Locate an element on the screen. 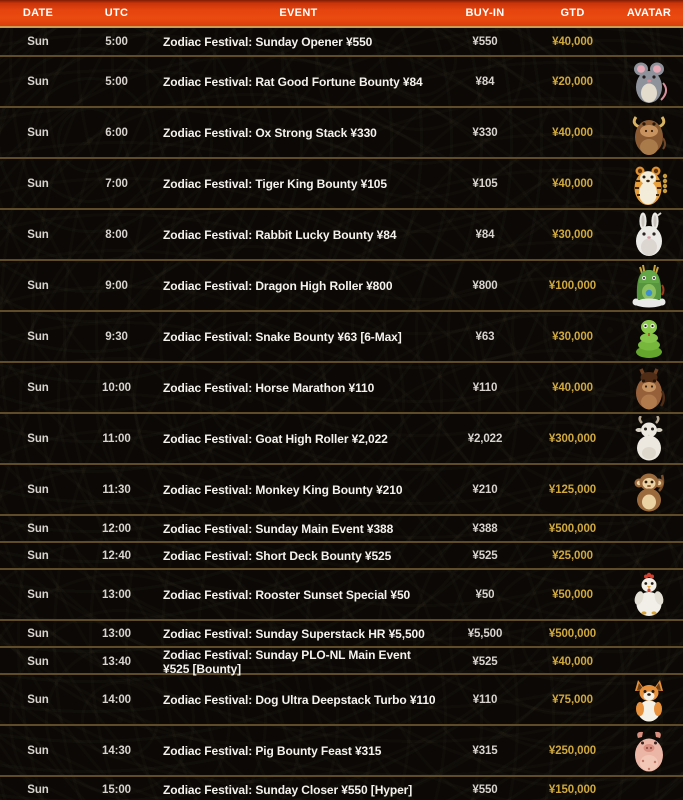  gtd-cell: ¥150,000 is located at coordinates (572, 789).